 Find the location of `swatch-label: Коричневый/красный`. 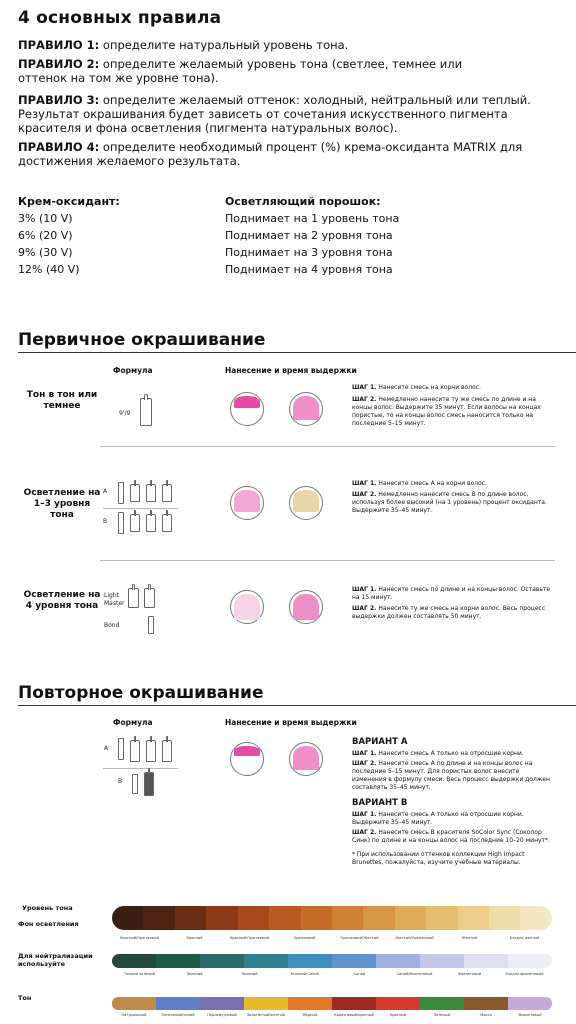

swatch-label: Коричневый/красный is located at coordinates (354, 1015).